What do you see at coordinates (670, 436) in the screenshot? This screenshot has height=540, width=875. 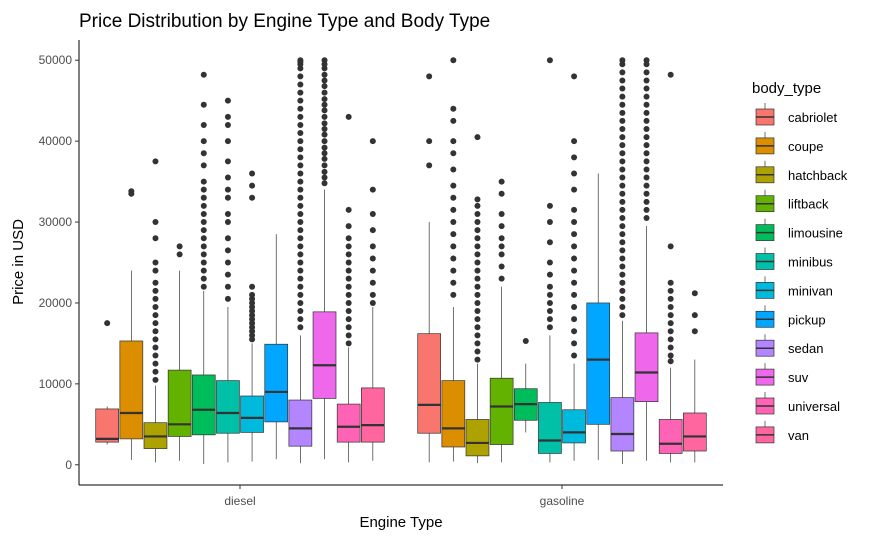 I see `box-universal-gasoline` at bounding box center [670, 436].